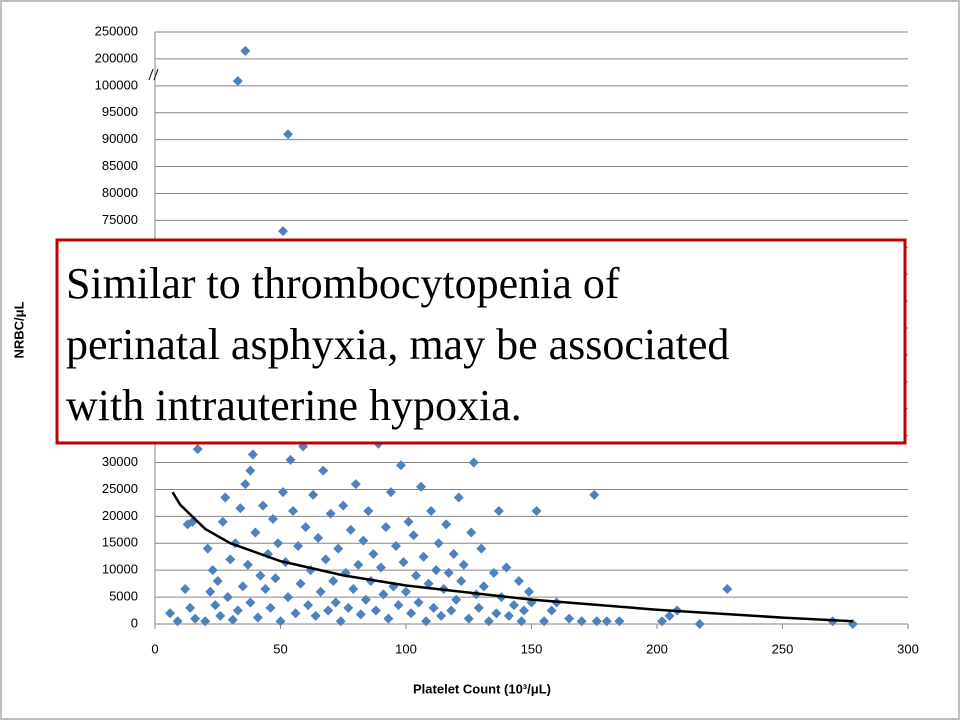 This screenshot has height=725, width=960. What do you see at coordinates (120, 488) in the screenshot?
I see `y-tick-label: 25000` at bounding box center [120, 488].